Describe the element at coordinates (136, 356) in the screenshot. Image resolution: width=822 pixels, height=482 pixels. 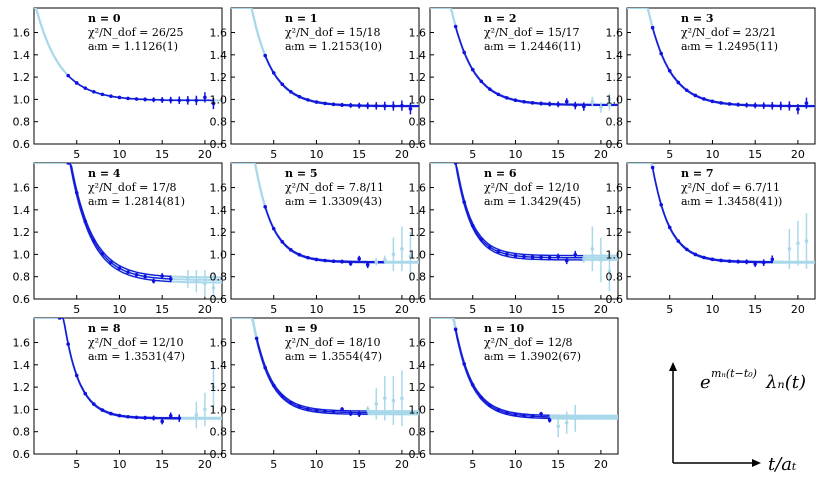
I see `panel-mass-label: aₜm = 1.3531(47)` at that location.